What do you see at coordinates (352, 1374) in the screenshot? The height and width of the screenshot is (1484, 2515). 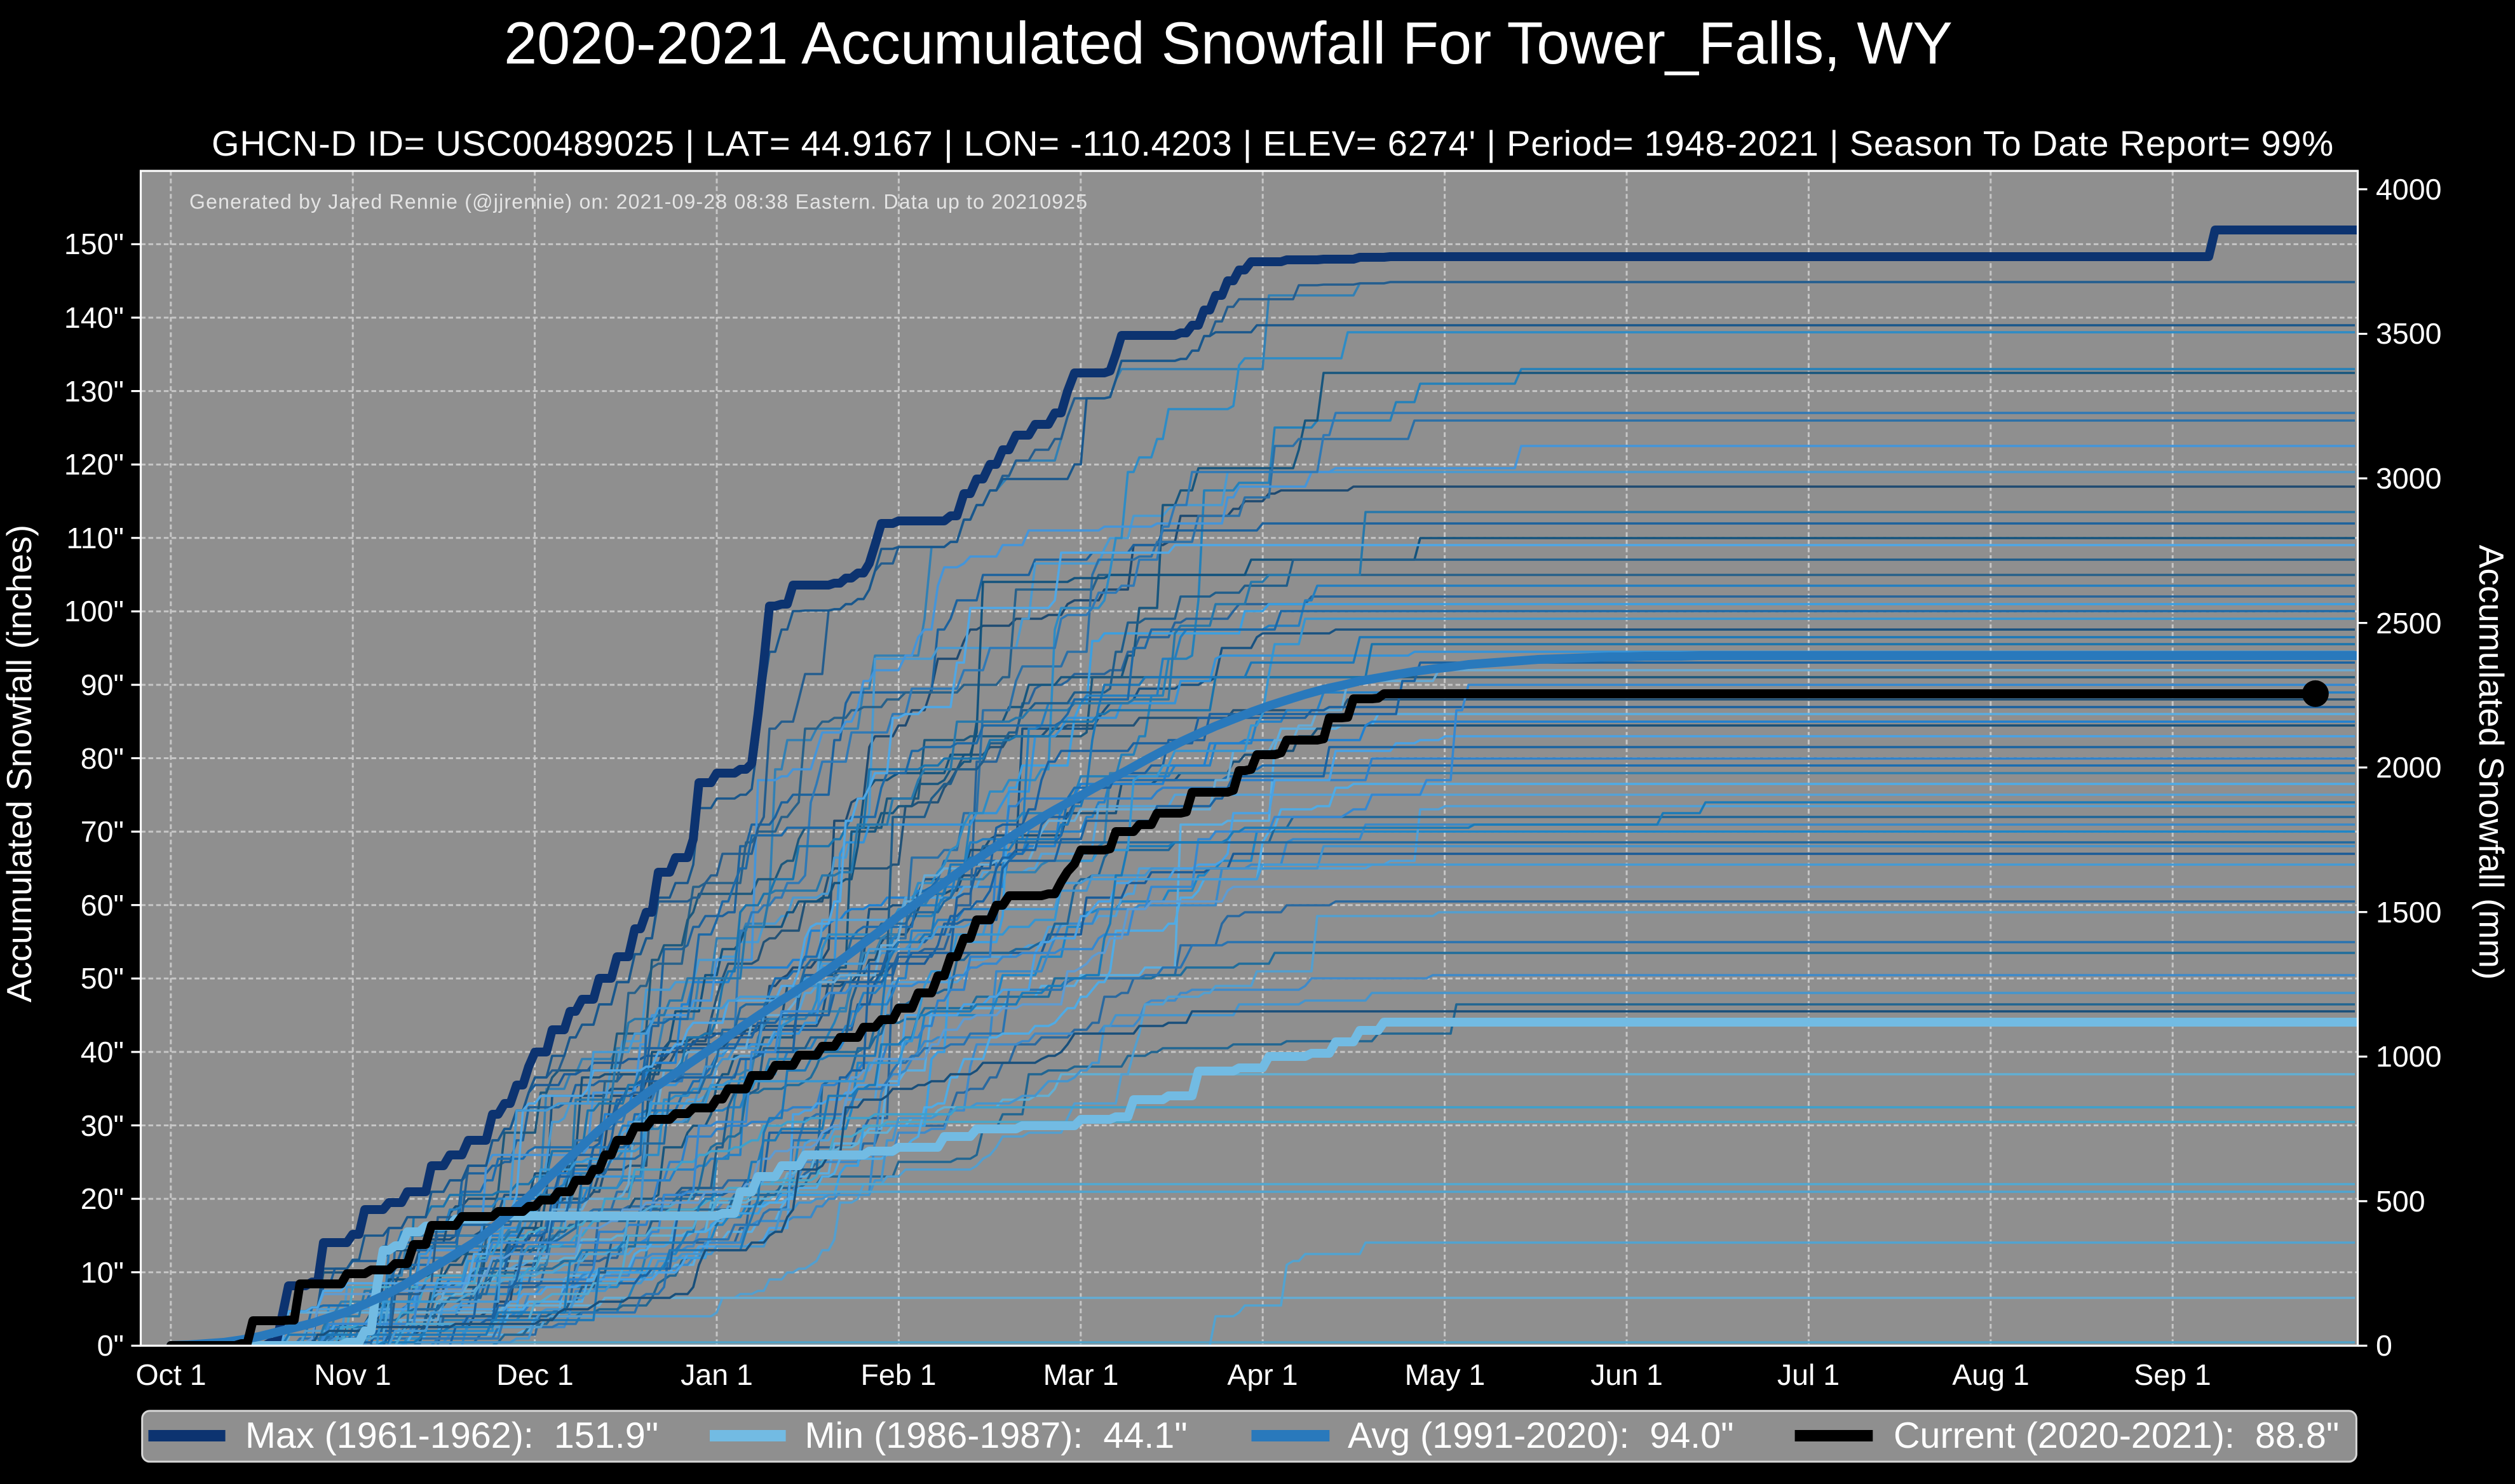 I see `svg-text: Nov 1` at bounding box center [352, 1374].